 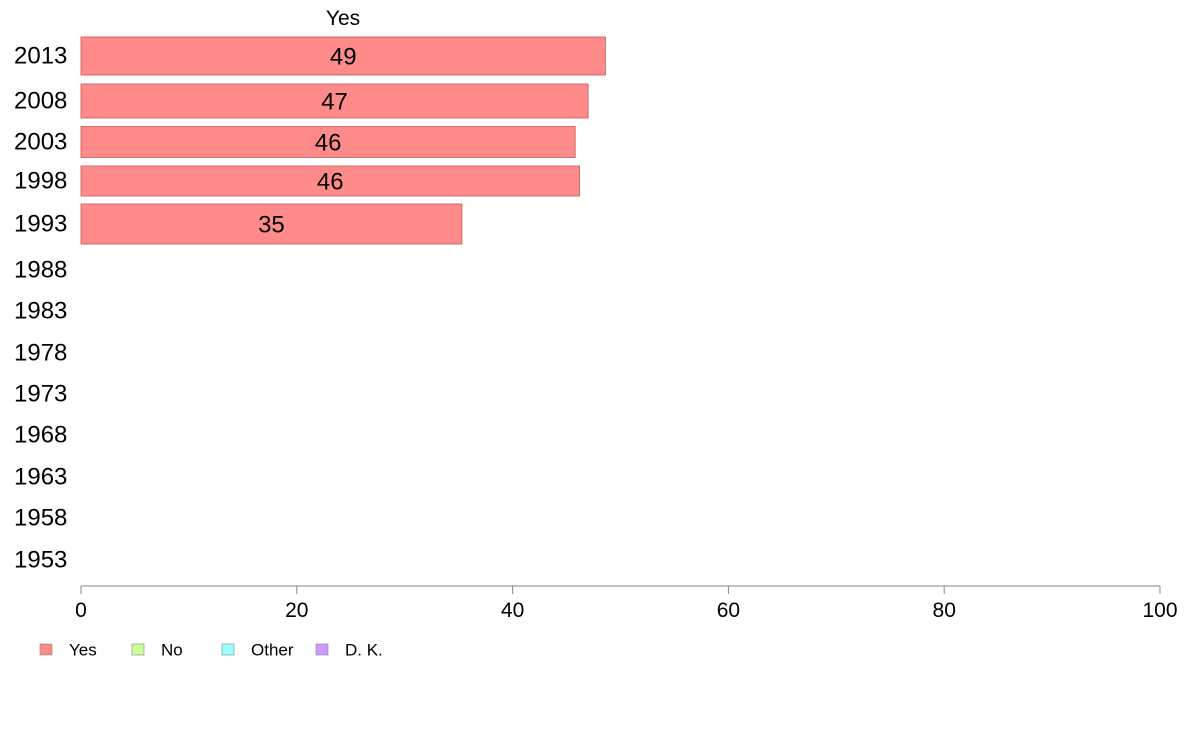 What do you see at coordinates (512, 610) in the screenshot?
I see `x-tick-label: 40` at bounding box center [512, 610].